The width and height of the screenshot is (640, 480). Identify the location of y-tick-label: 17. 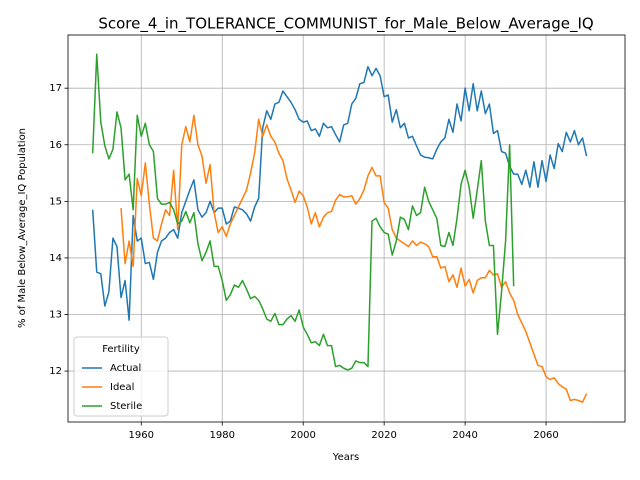
(55, 88).